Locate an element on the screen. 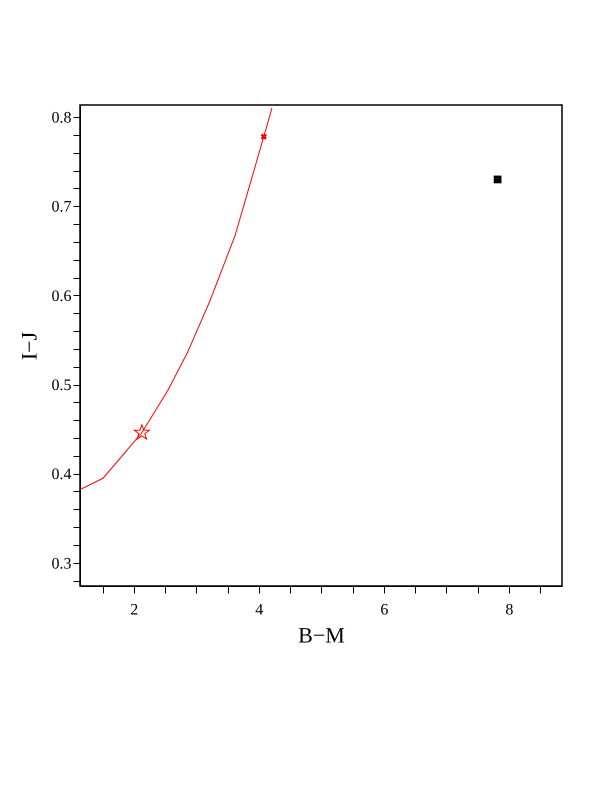 The image size is (612, 792). x-tick-label: 4 is located at coordinates (259, 610).